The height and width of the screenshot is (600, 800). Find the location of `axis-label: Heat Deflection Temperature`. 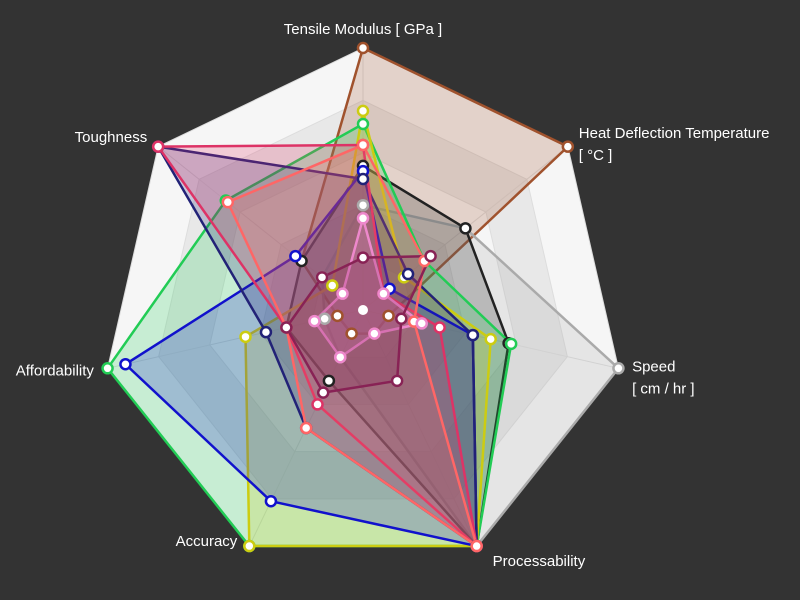

axis-label: Heat Deflection Temperature is located at coordinates (674, 133).